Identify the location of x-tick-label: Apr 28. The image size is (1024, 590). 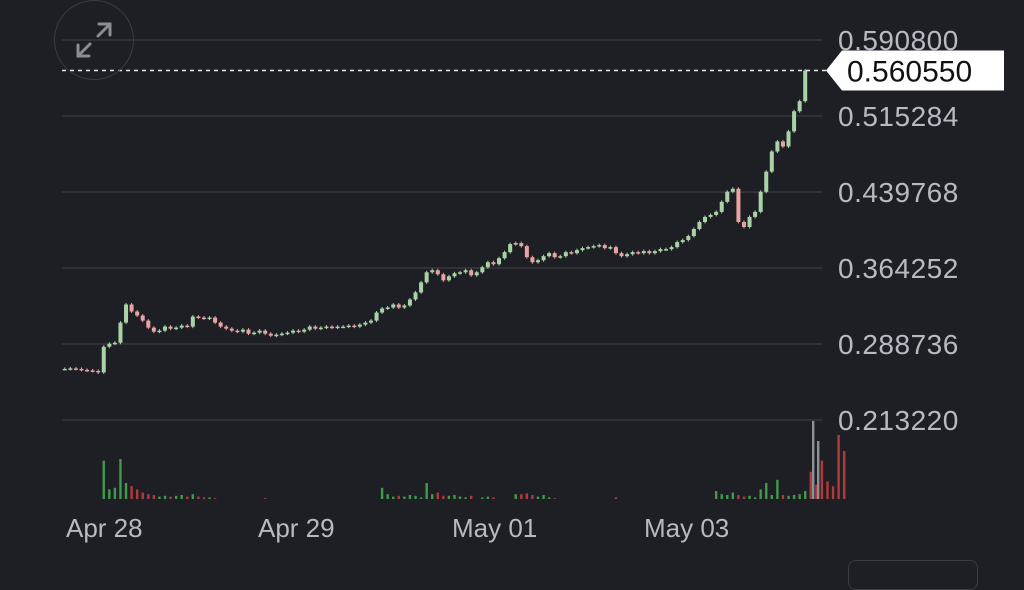
(104, 528).